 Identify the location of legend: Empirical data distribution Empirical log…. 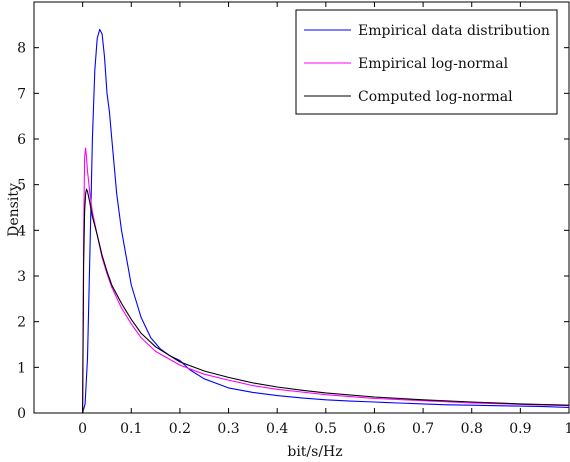
(426, 62).